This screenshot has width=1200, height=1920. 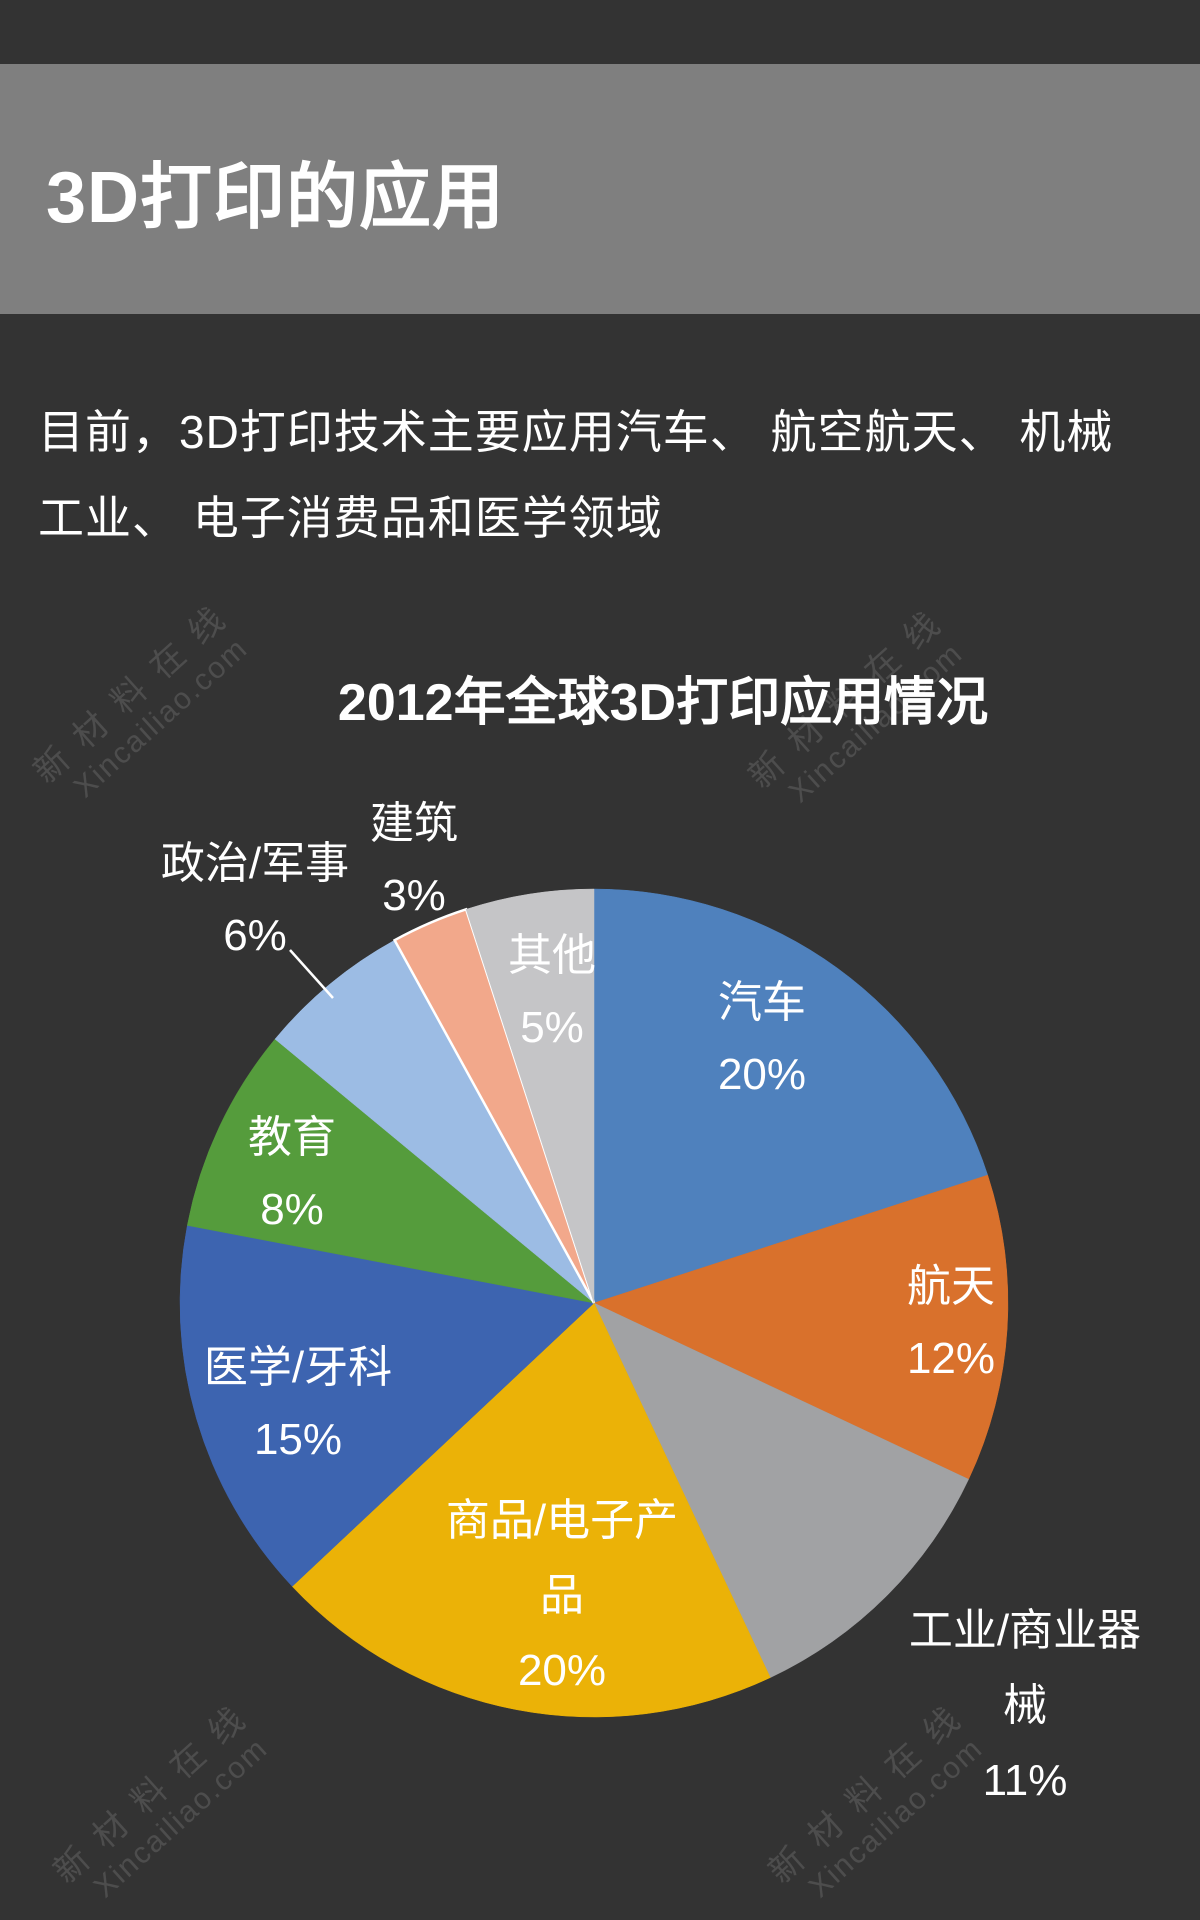 I want to click on slice-name: 政治/军事, so click(x=255, y=863).